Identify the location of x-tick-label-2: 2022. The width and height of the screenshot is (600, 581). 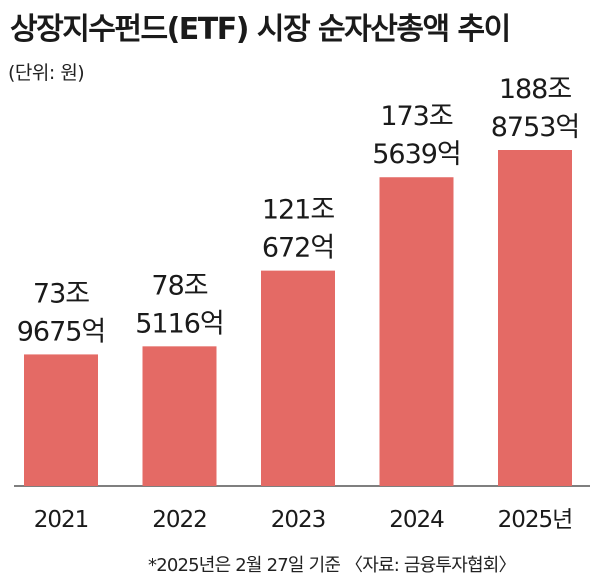
(179, 520).